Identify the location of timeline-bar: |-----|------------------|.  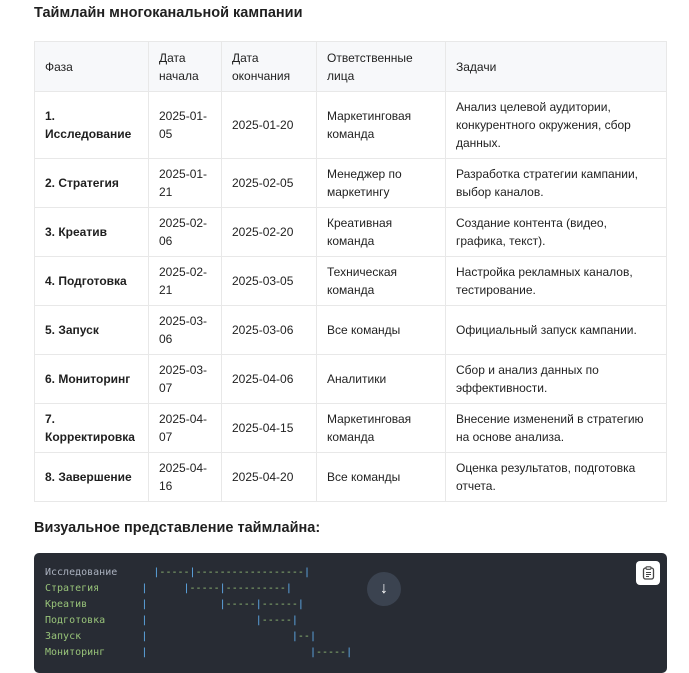
(231, 572).